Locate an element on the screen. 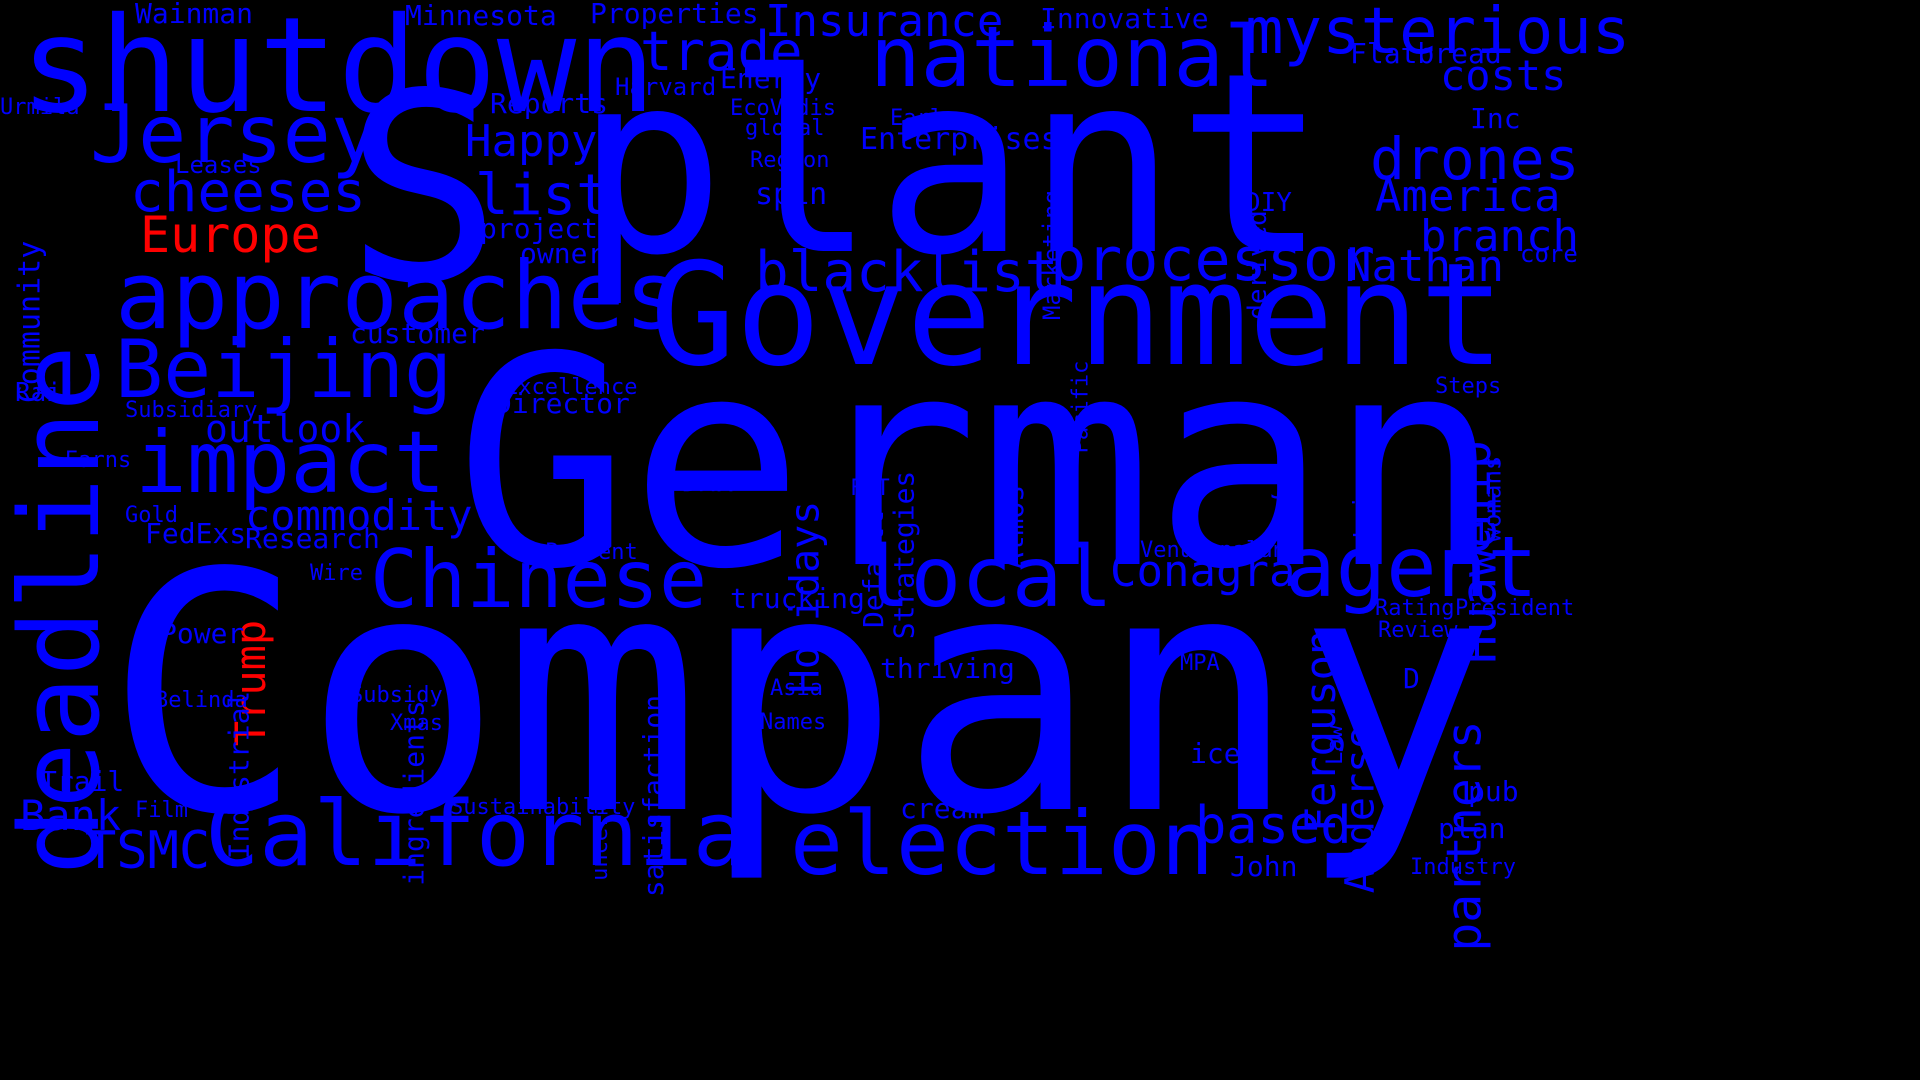 This screenshot has width=1920, height=1080. word-review: Review is located at coordinates (1418, 630).